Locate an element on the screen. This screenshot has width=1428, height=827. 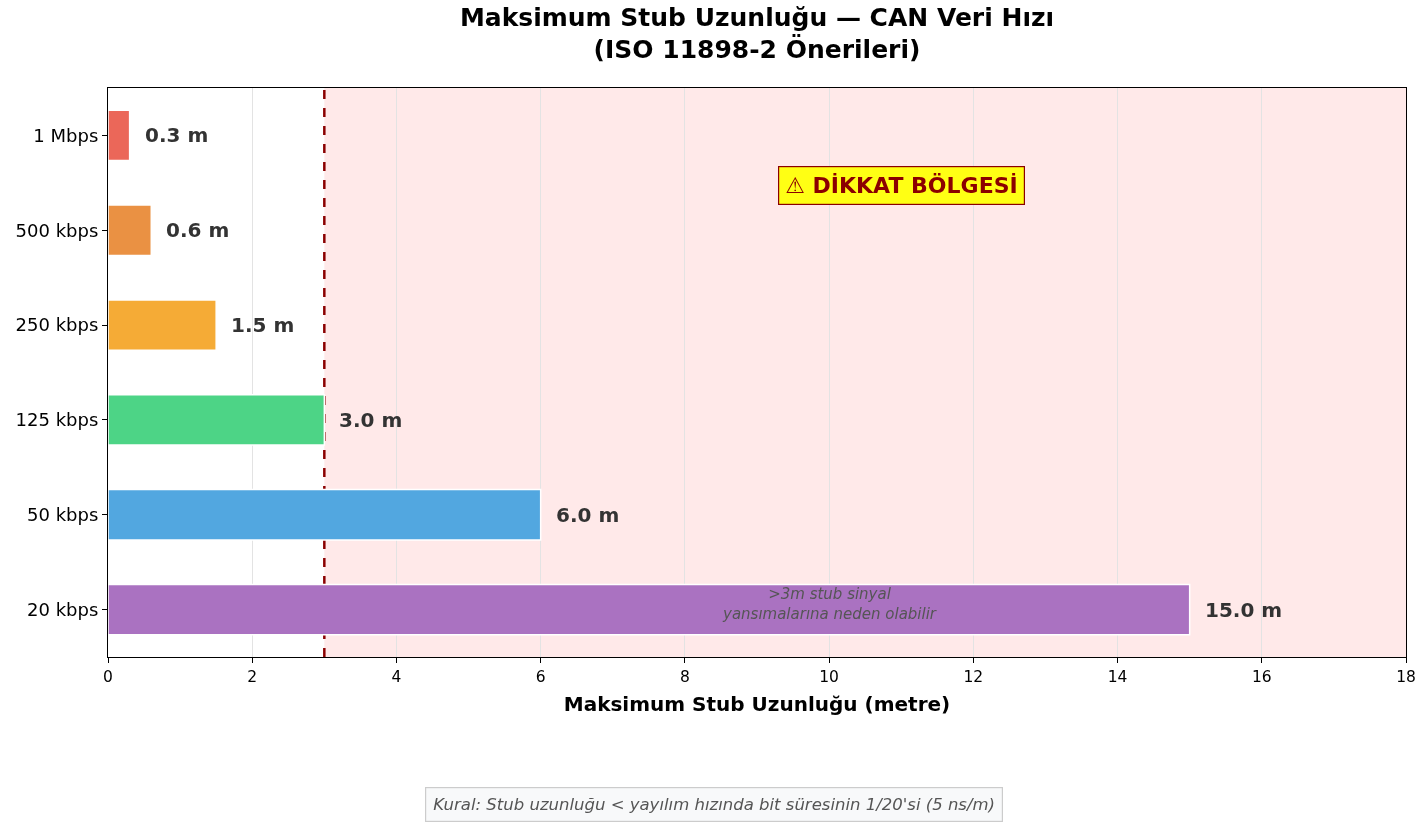
y-tick-label: 1 Mbps is located at coordinates (66, 135).